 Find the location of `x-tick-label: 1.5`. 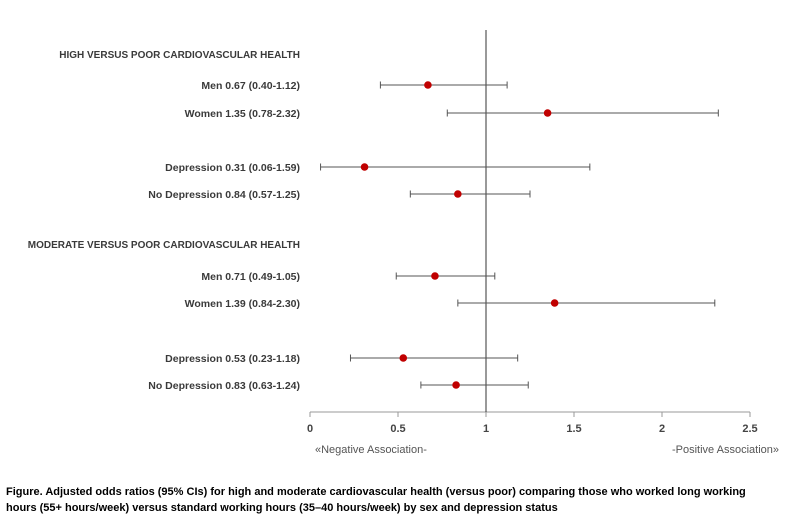

x-tick-label: 1.5 is located at coordinates (573, 429).